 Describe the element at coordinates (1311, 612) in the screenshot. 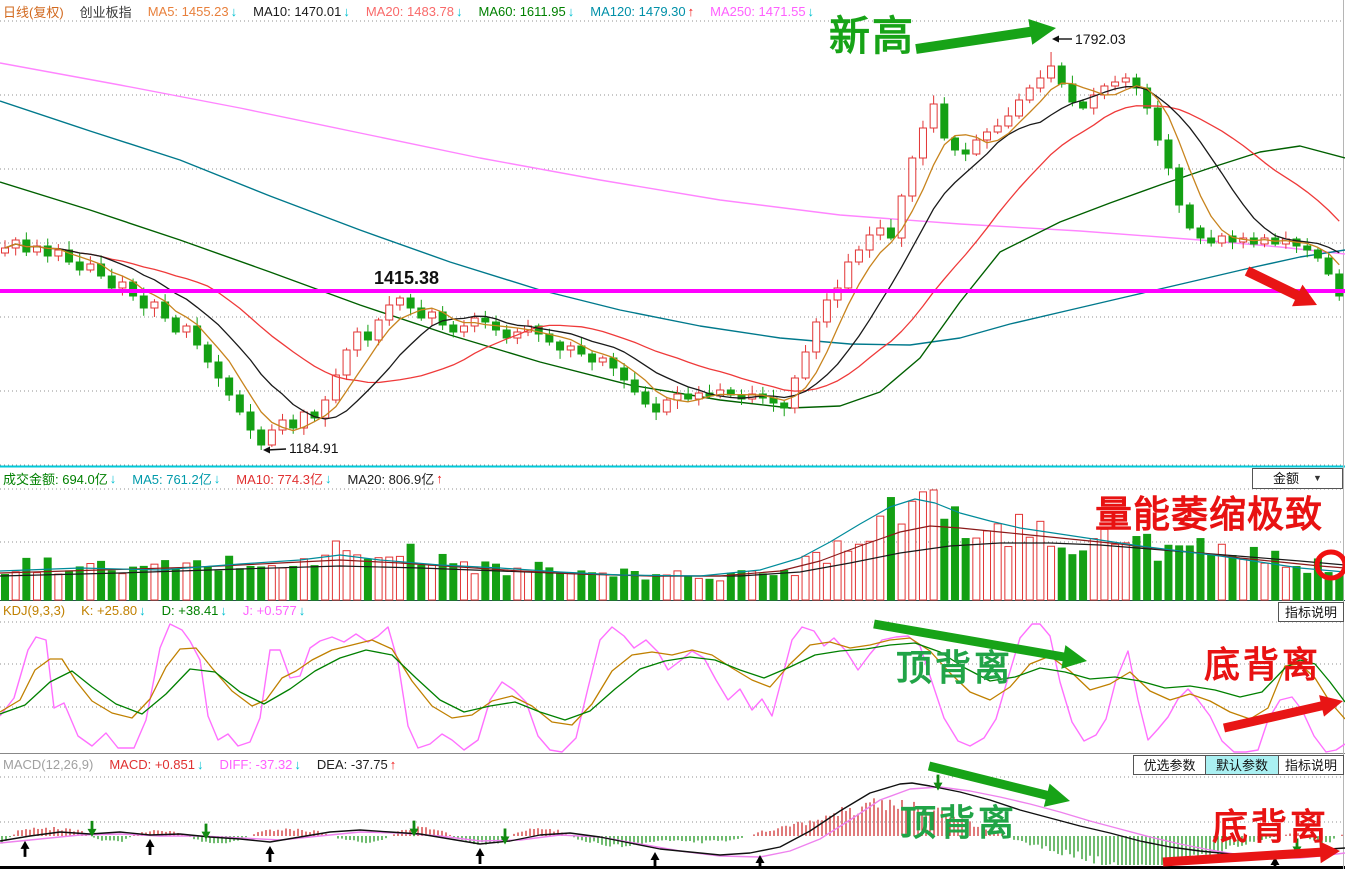

I see `kdj-indicator-help-button: 指标说明` at that location.